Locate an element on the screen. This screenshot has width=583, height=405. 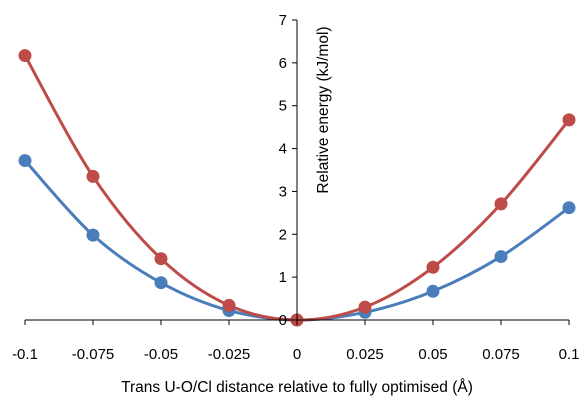
x-tick-label: 0.025 is located at coordinates (365, 354).